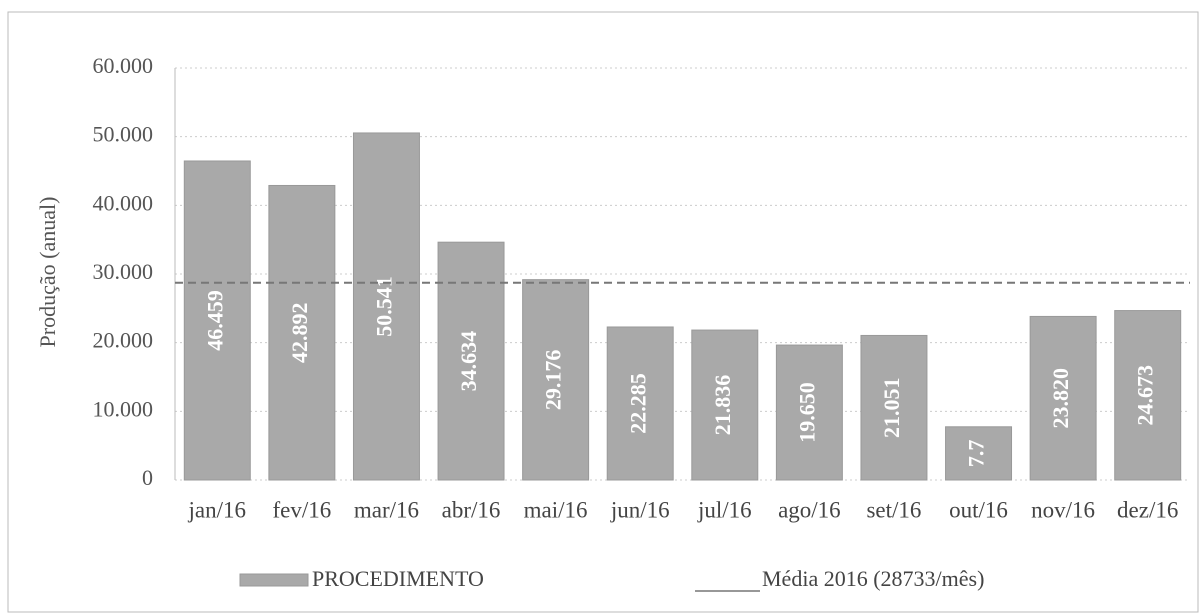 This screenshot has width=1203, height=615. I want to click on data-label: 24.673, so click(1145, 395).